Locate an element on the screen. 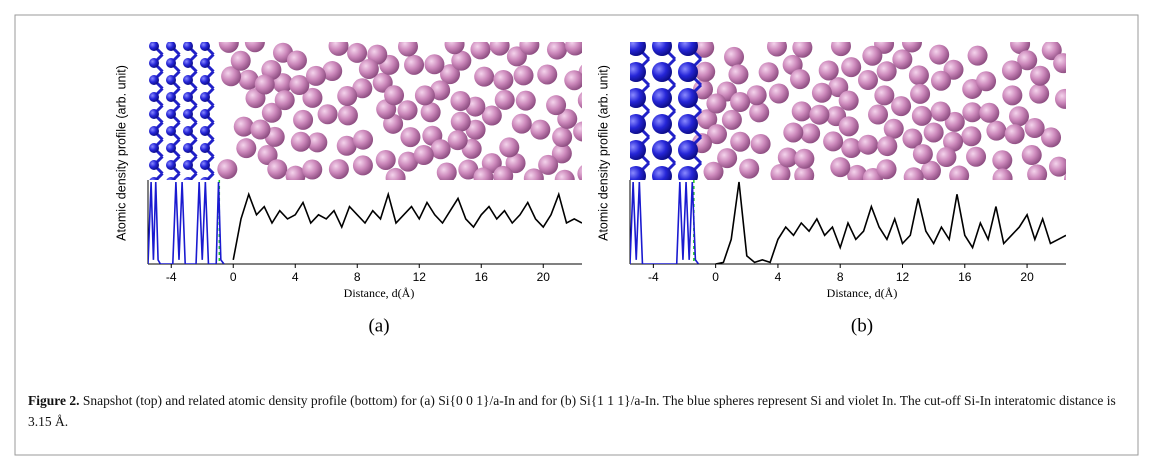  y-axis-label: Atomic density profile (arb. unit) is located at coordinates (603, 153).